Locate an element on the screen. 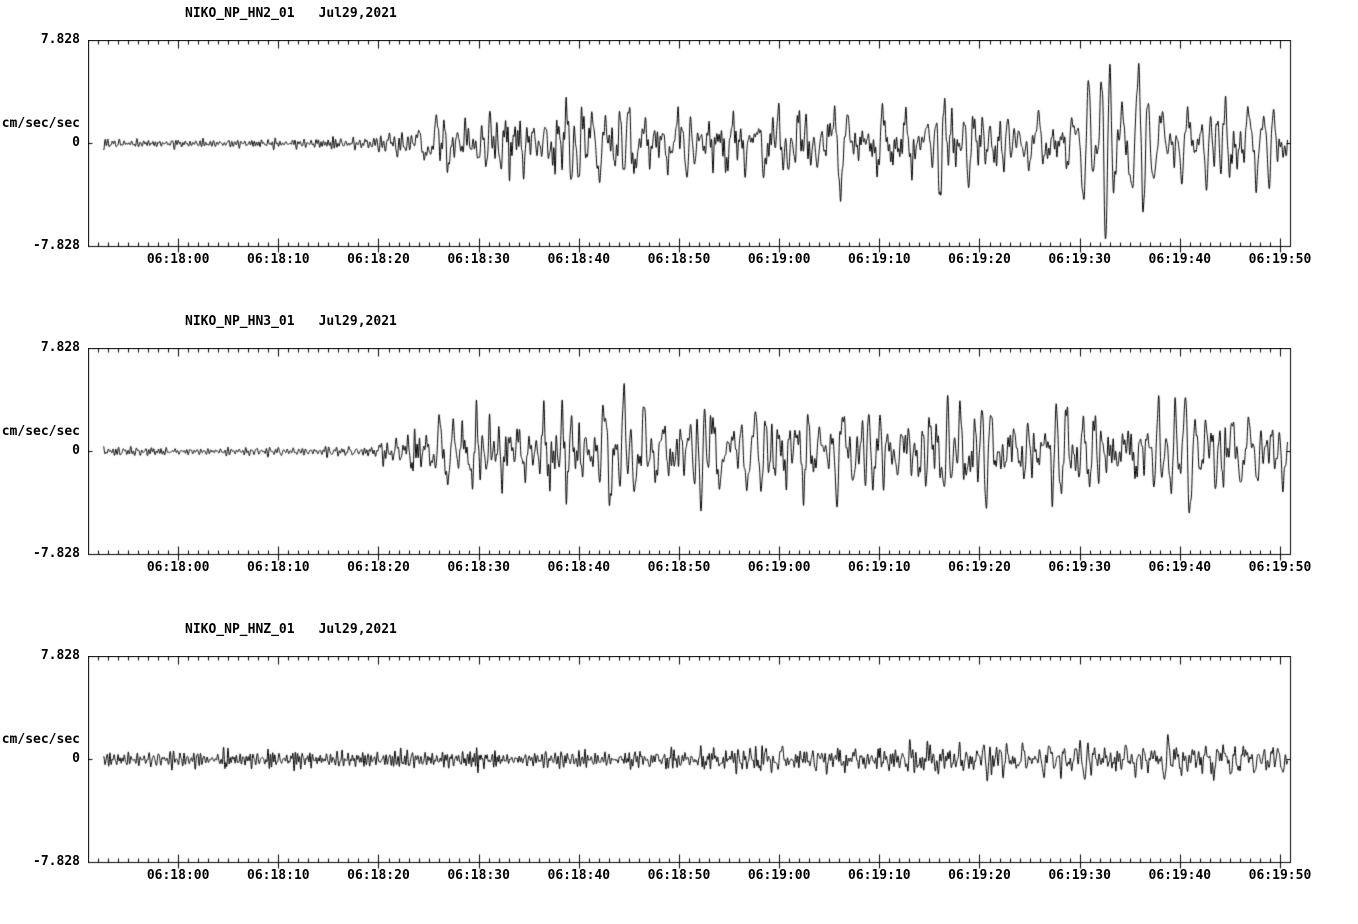 Image resolution: width=1358 pixels, height=924 pixels. station-id: NIKO_NP_HN3_01 is located at coordinates (240, 321).